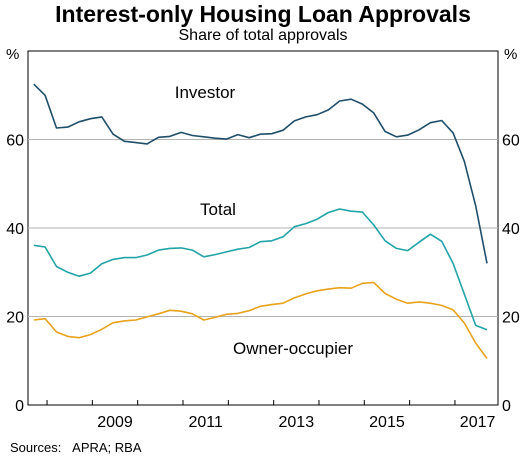  Describe the element at coordinates (263, 14) in the screenshot. I see `chart-title: Interest-only Housing Loan Approvals` at that location.